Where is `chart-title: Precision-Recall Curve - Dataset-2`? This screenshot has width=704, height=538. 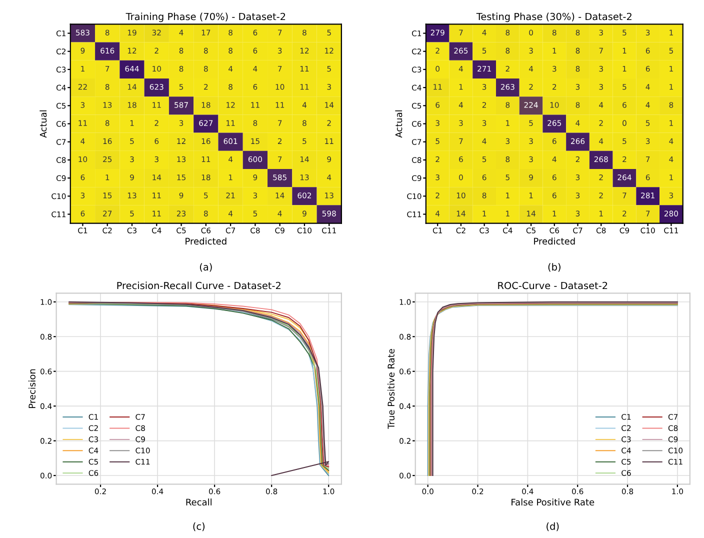
chart-title: Precision-Recall Curve - Dataset-2 is located at coordinates (198, 286).